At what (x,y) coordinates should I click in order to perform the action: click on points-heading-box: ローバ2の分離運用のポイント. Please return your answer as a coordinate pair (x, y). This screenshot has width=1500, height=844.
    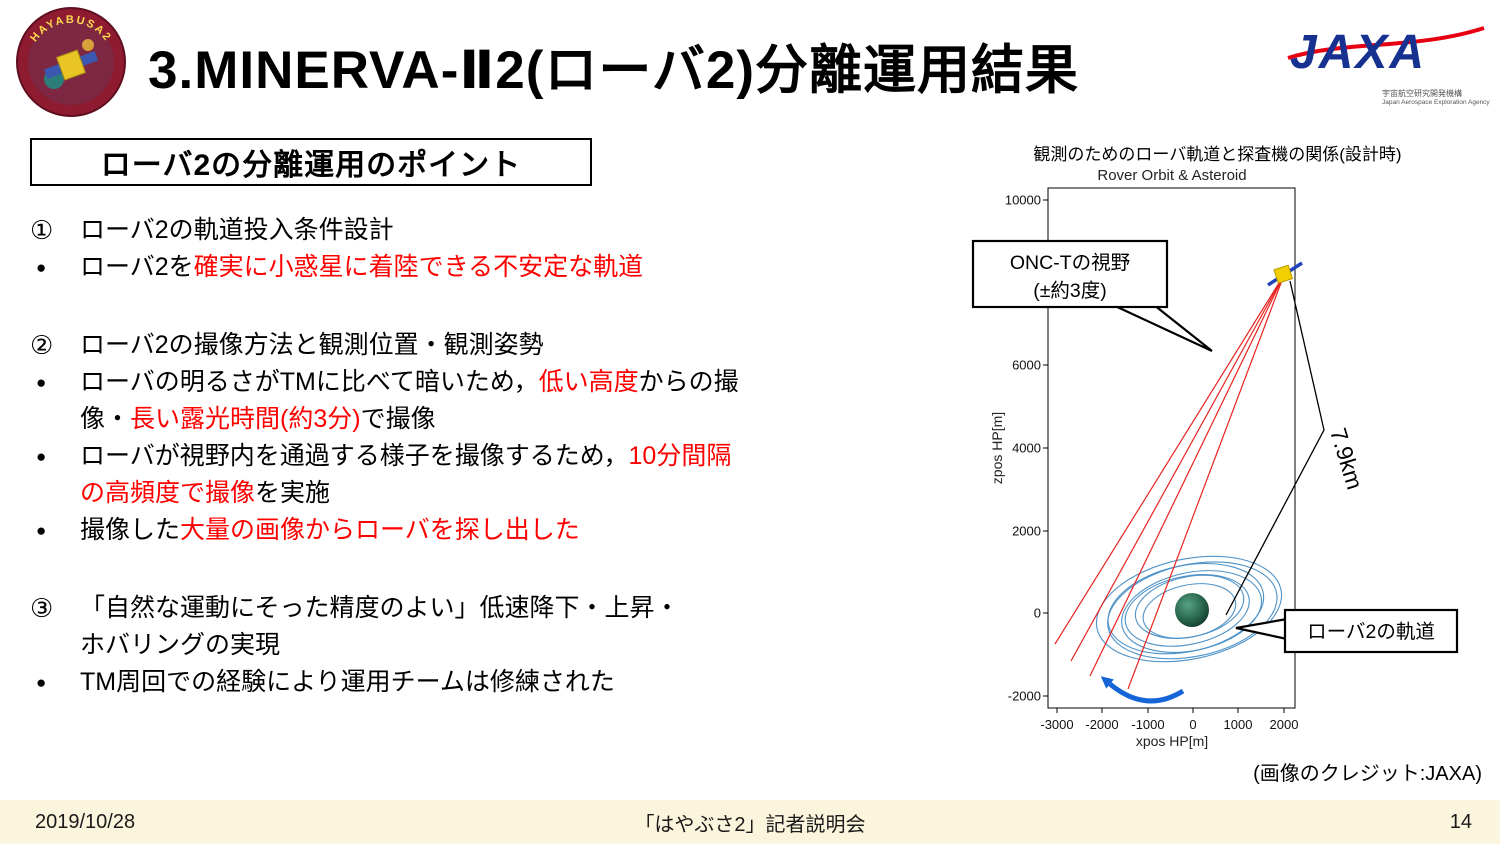
    Looking at the image, I should click on (311, 162).